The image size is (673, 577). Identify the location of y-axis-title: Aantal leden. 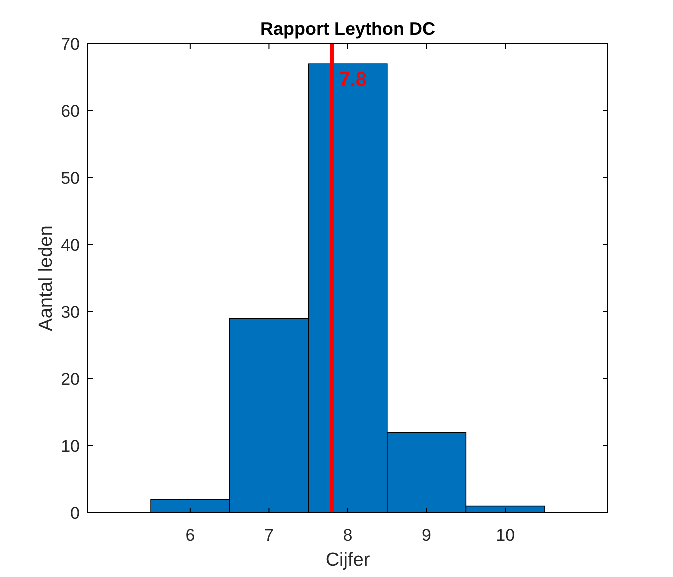
(46, 279).